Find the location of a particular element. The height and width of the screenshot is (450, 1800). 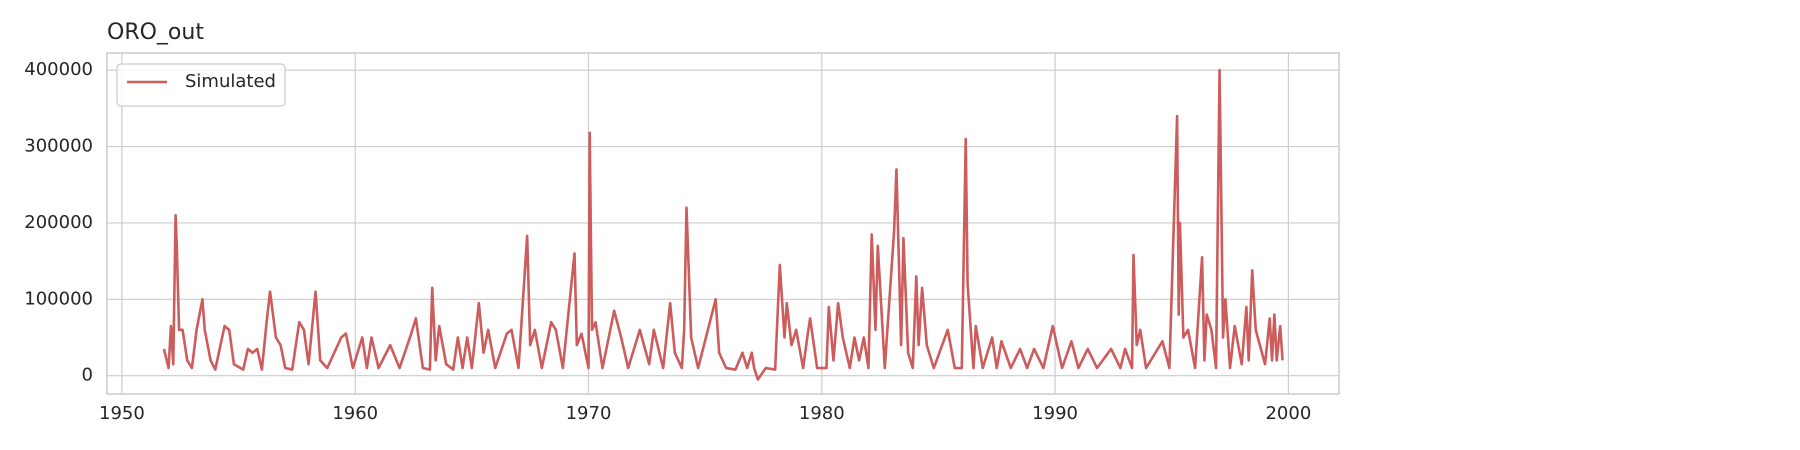

y-tick-label: 400000 is located at coordinates (58, 69).